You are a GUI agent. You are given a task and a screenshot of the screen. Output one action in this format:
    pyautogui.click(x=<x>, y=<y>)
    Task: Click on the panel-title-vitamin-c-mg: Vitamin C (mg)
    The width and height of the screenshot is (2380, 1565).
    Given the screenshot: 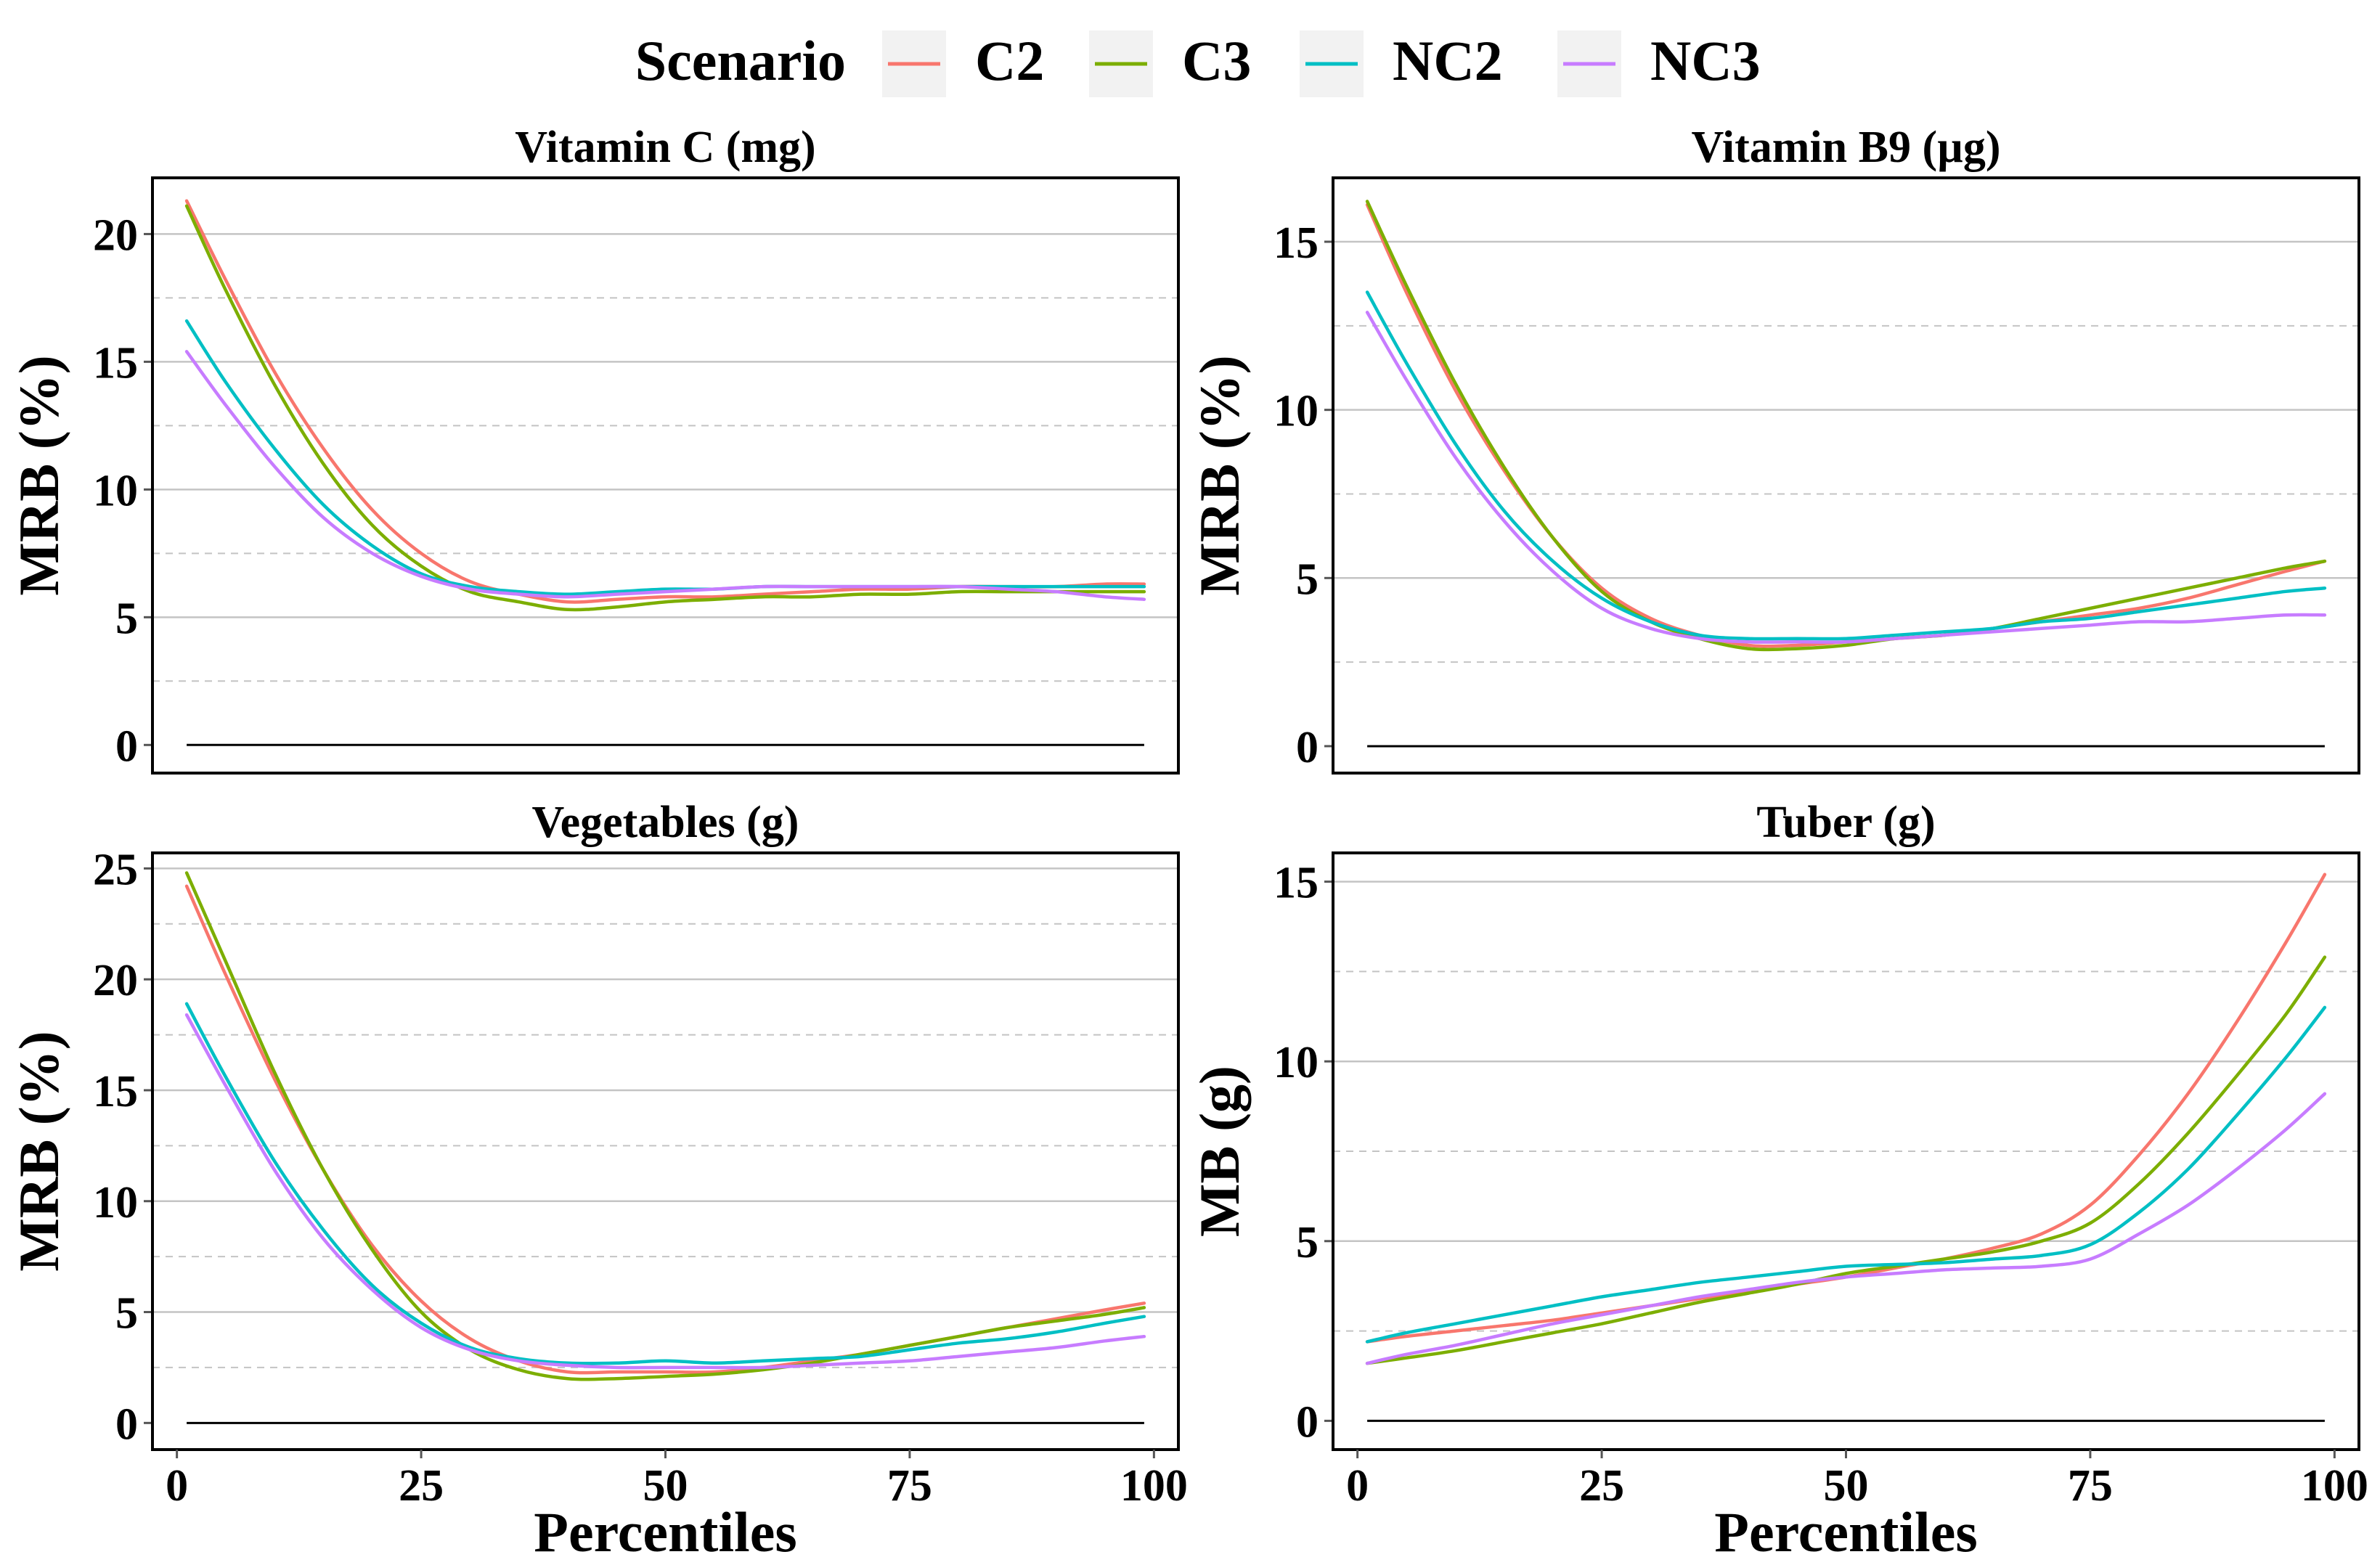 What is the action you would take?
    pyautogui.click(x=665, y=147)
    